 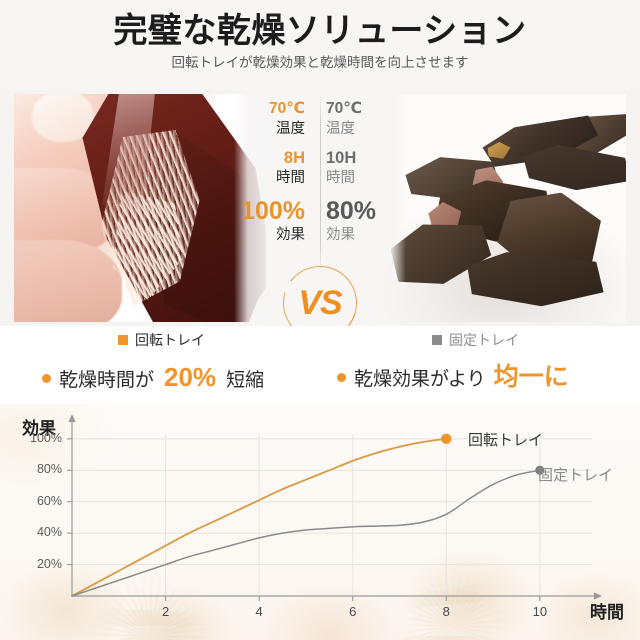 I want to click on endpoint-marker-rotating-tray, so click(x=446, y=439).